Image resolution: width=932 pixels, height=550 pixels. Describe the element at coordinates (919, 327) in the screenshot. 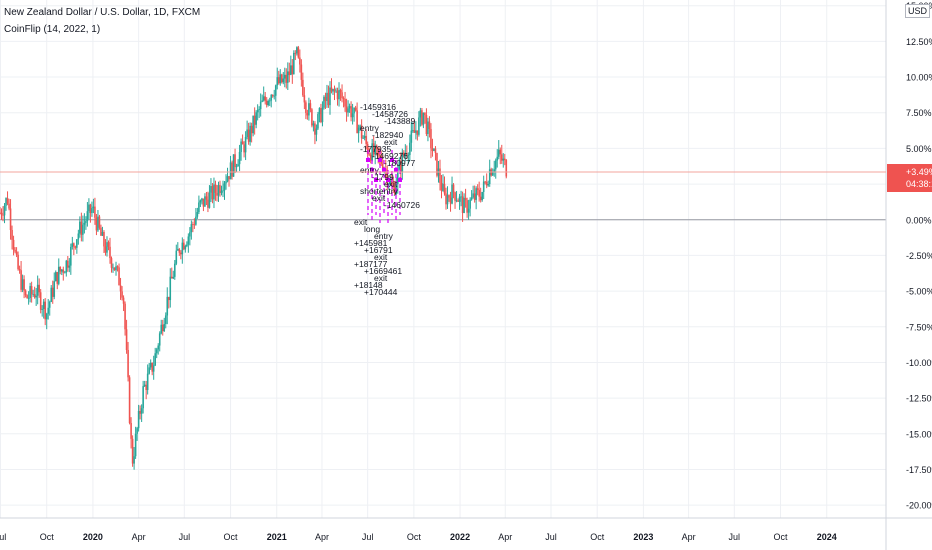

I see `y-tick-label: -7.50%` at that location.